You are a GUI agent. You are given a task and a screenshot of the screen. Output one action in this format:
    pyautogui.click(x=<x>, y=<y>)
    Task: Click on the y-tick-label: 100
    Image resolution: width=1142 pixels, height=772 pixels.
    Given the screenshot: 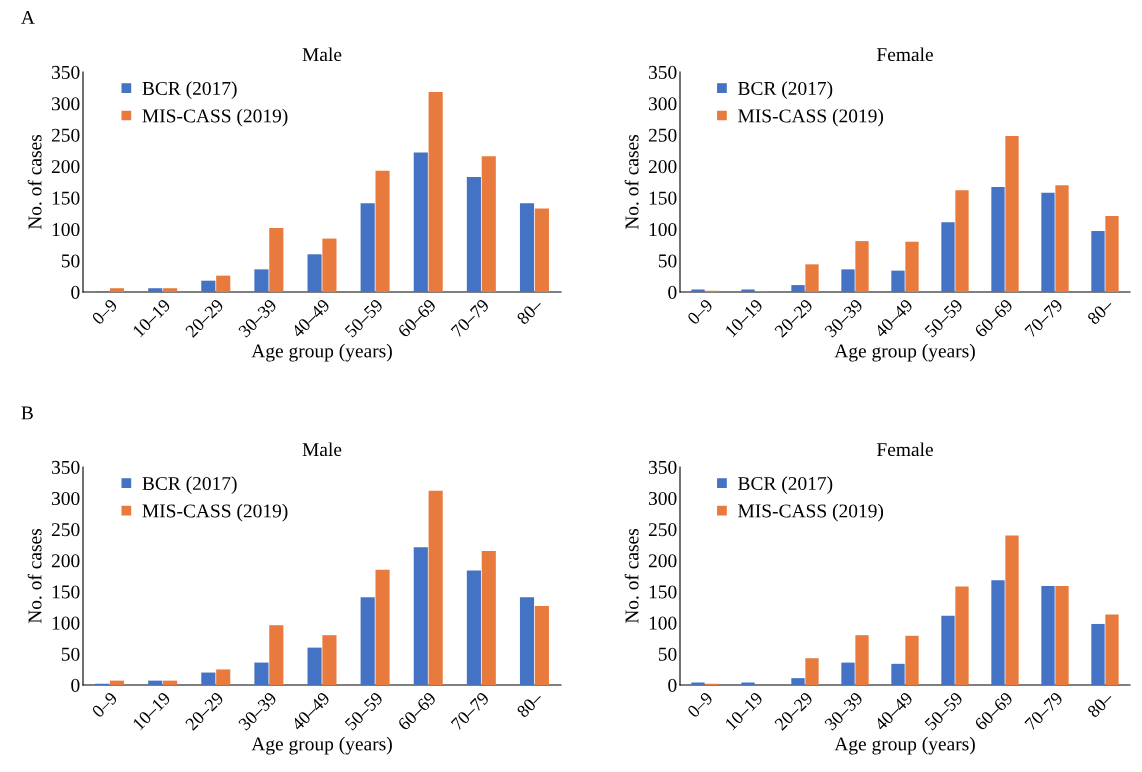 What is the action you would take?
    pyautogui.click(x=66, y=229)
    